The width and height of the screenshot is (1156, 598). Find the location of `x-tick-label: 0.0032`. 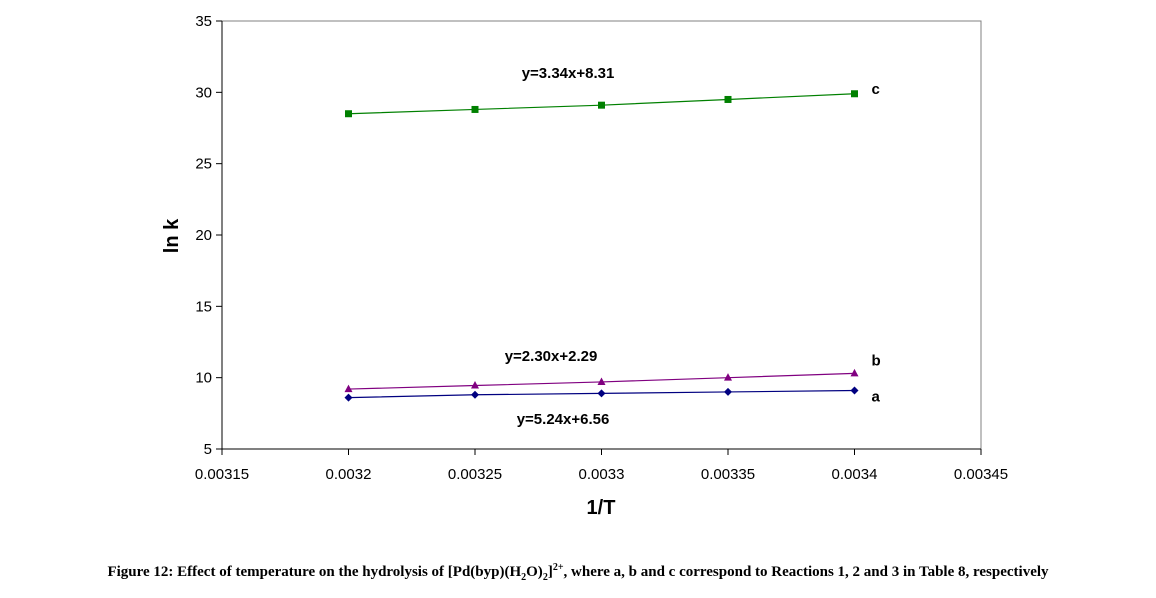

x-tick-label: 0.0032 is located at coordinates (349, 474).